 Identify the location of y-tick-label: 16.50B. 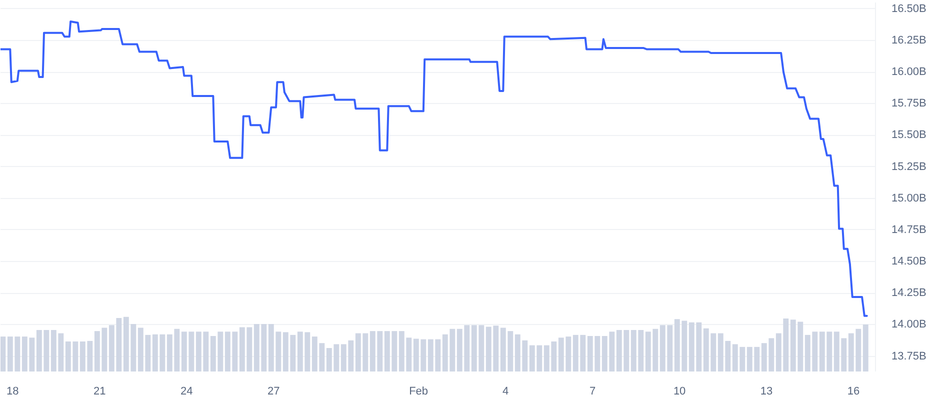
(909, 8).